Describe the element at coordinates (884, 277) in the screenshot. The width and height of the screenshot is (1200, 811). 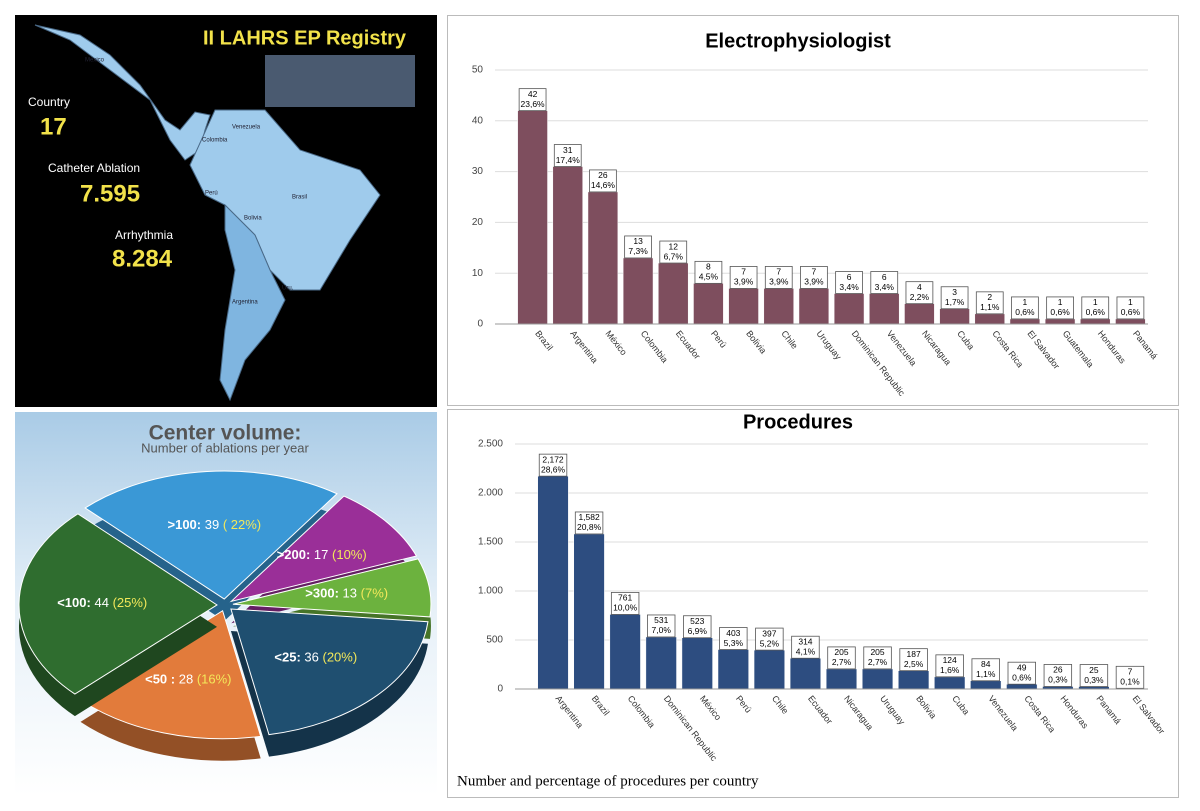
I see `value-label: 6` at that location.